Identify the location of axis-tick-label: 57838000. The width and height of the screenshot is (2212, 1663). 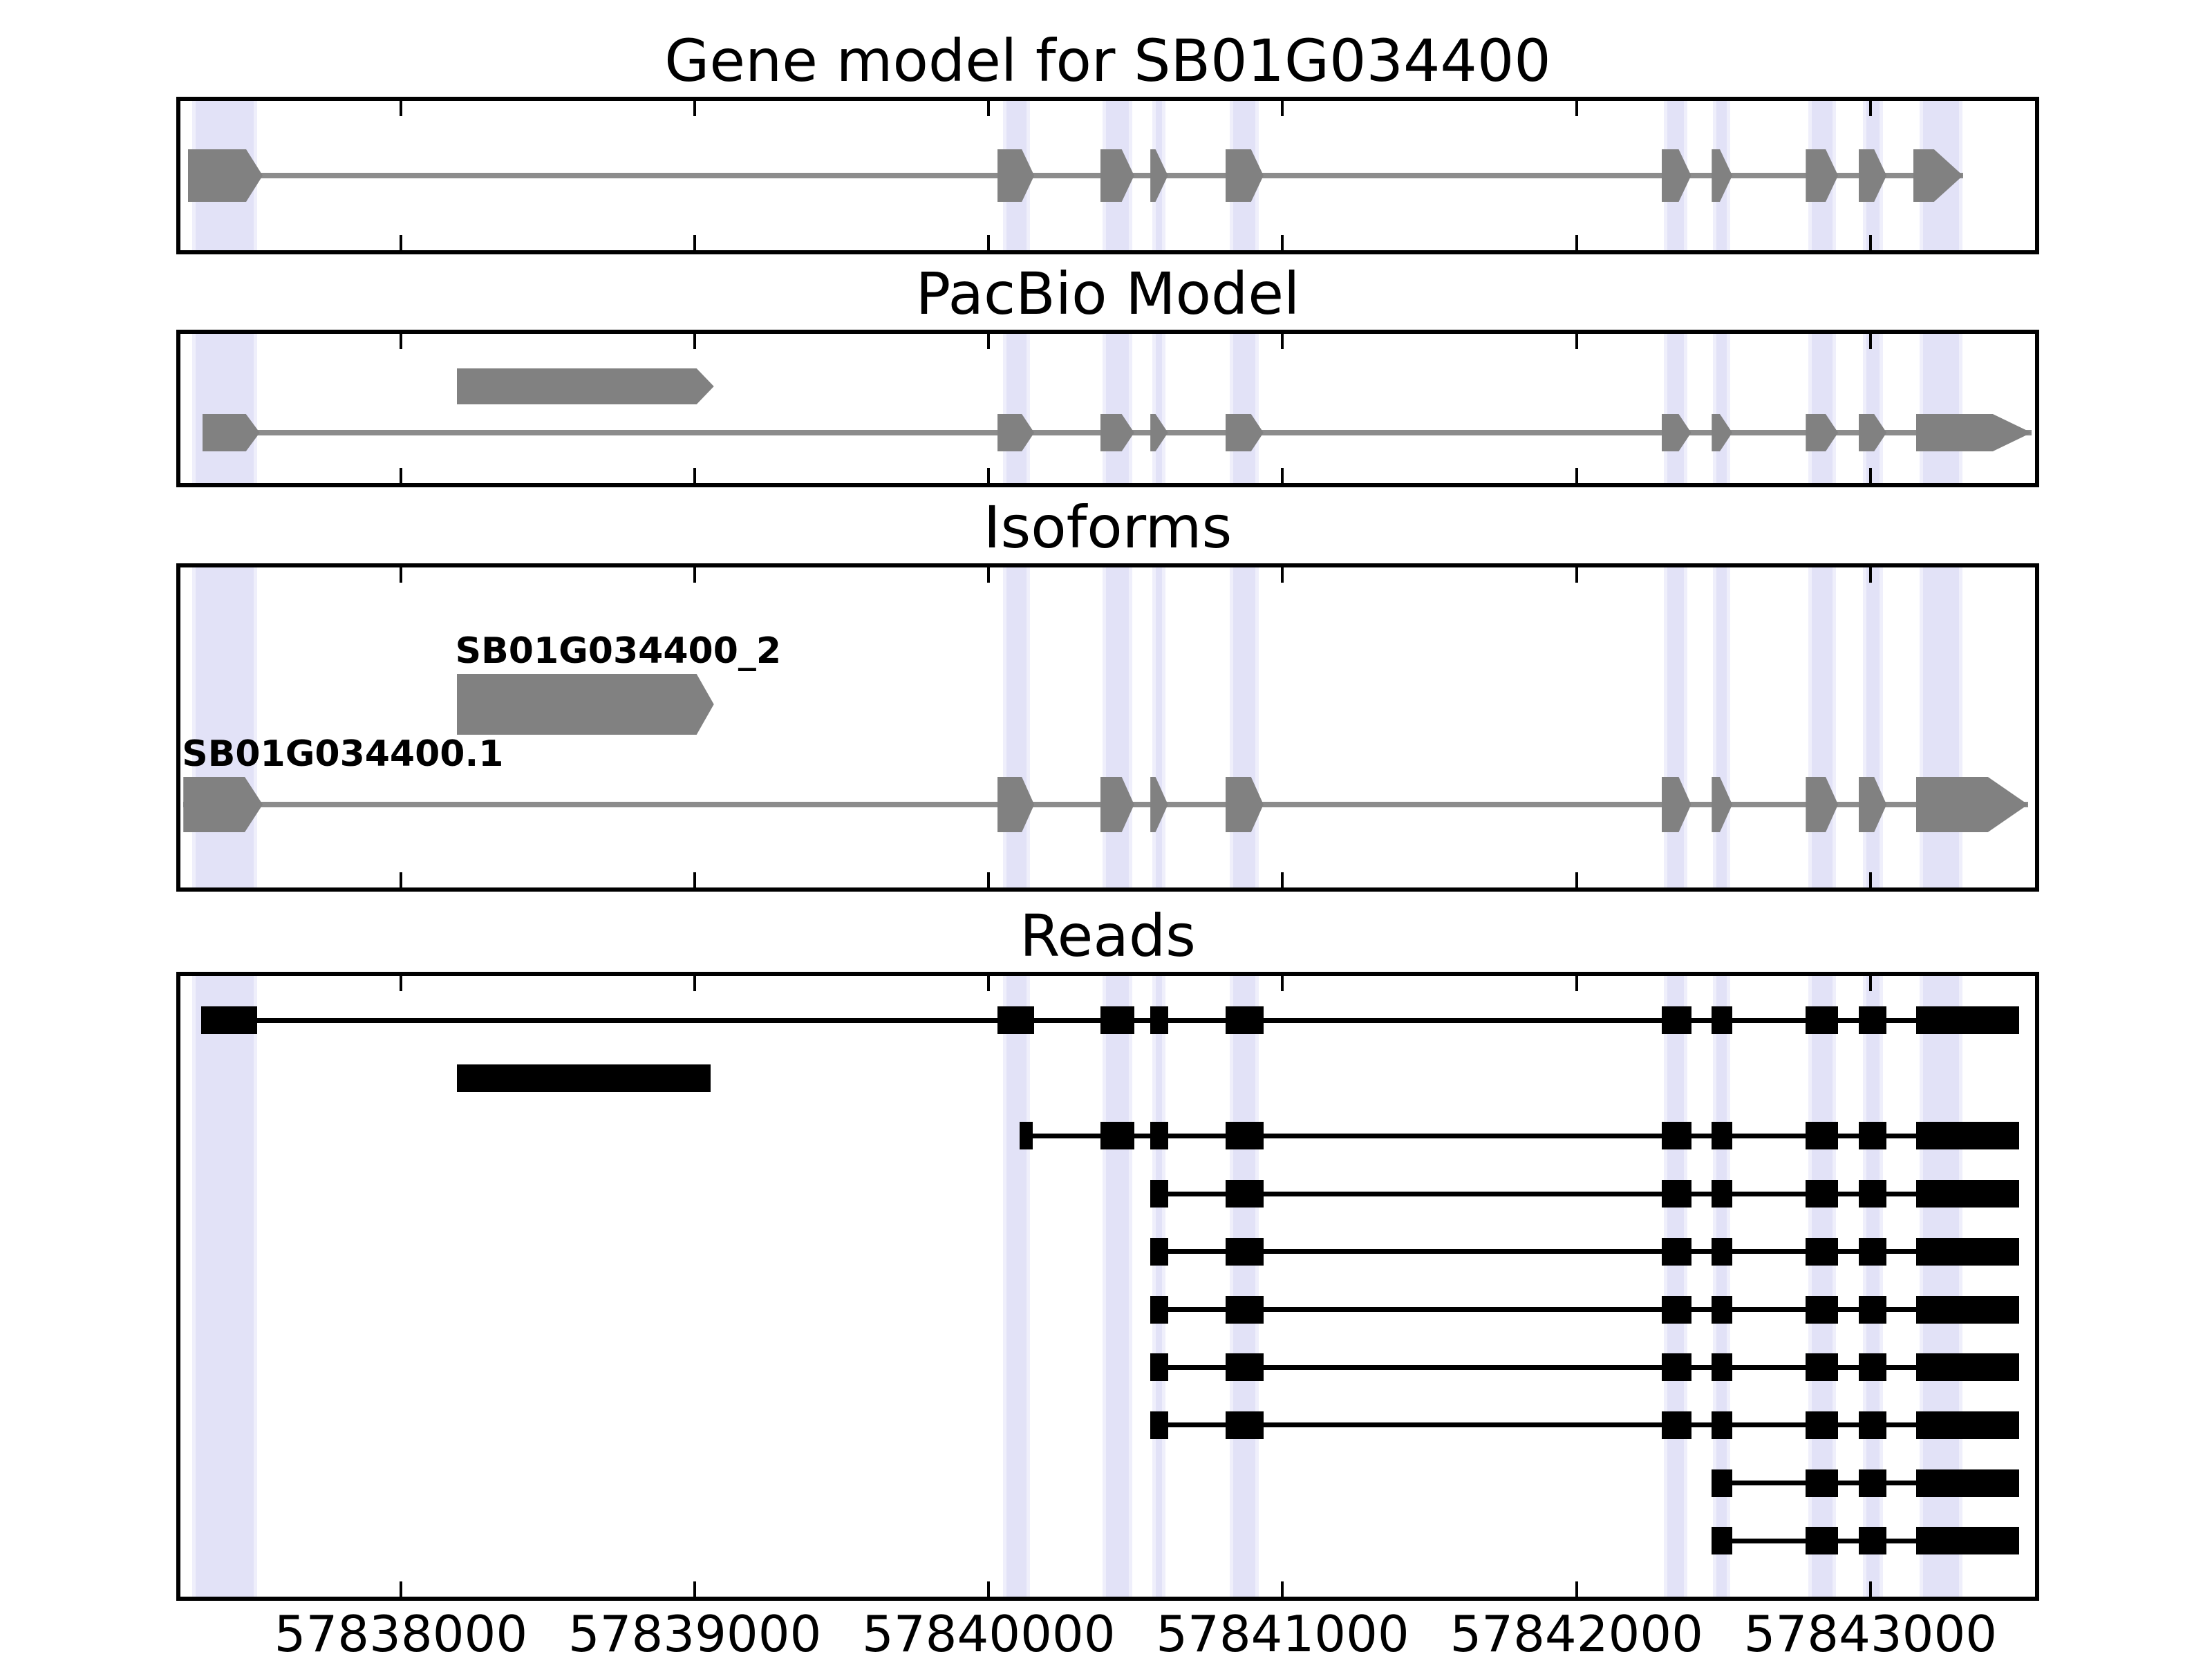
(401, 1634).